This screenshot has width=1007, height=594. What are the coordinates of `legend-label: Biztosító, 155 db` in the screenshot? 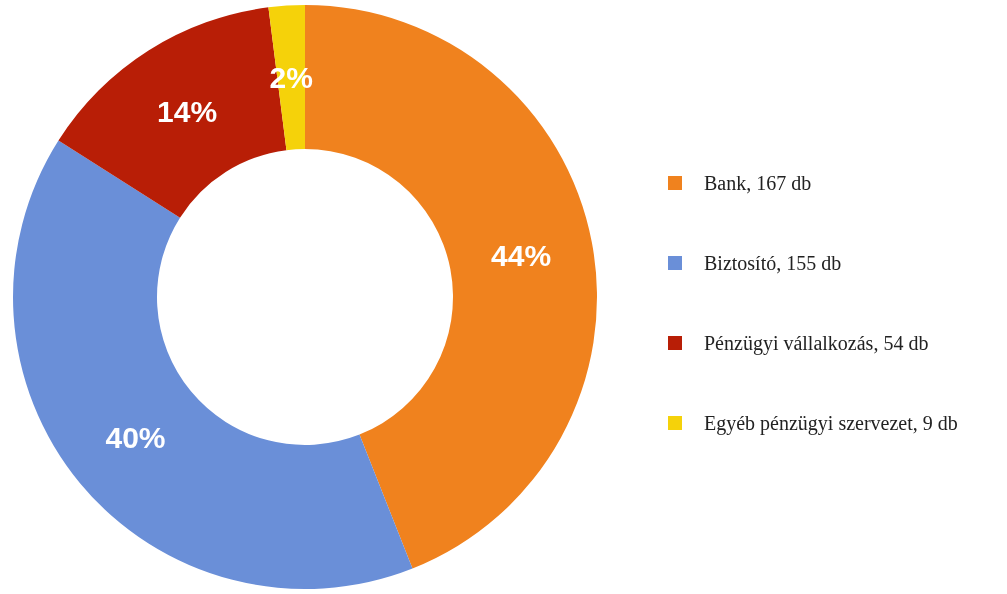 It's located at (773, 263).